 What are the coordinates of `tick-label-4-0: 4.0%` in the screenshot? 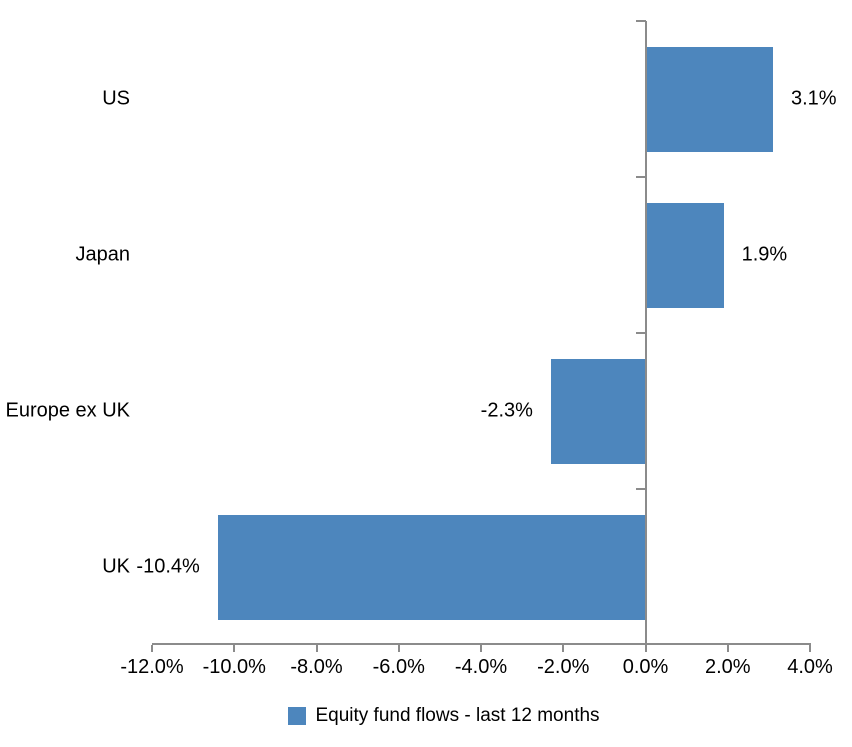 It's located at (810, 667).